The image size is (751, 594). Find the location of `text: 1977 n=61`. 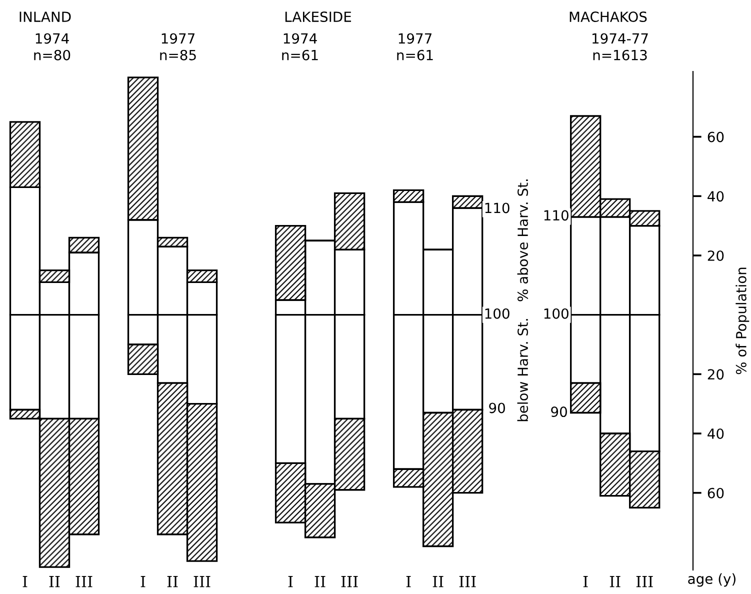

text: 1977 n=61 is located at coordinates (415, 46).